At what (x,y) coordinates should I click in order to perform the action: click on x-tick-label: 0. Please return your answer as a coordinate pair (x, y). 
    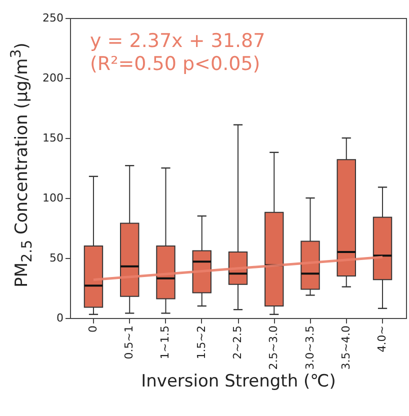
    Looking at the image, I should click on (93, 329).